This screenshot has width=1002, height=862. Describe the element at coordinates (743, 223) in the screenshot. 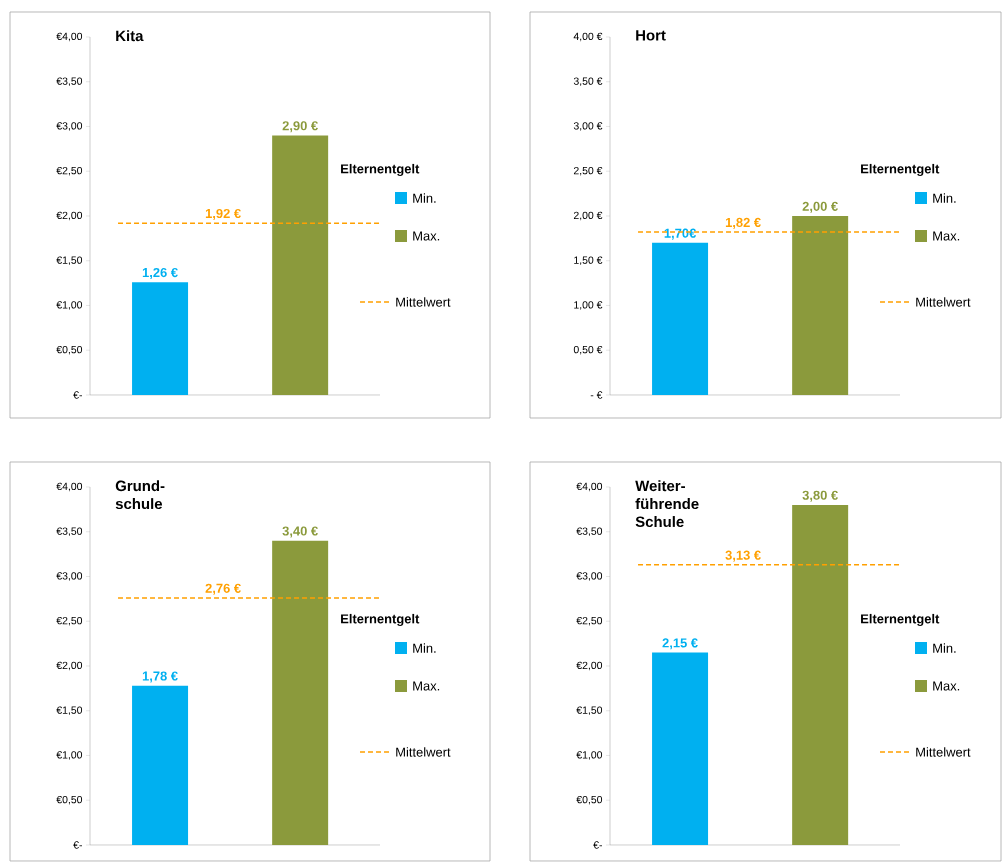

I see `annotation: 1,82 €` at that location.